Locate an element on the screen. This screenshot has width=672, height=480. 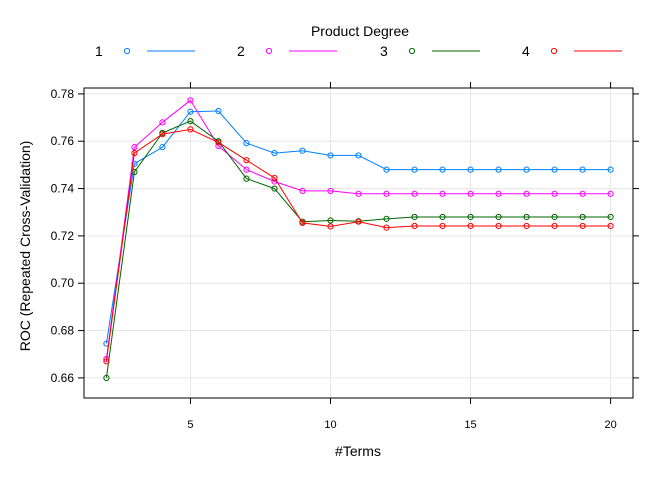
y-tick-label: 0.72 is located at coordinates (63, 236).